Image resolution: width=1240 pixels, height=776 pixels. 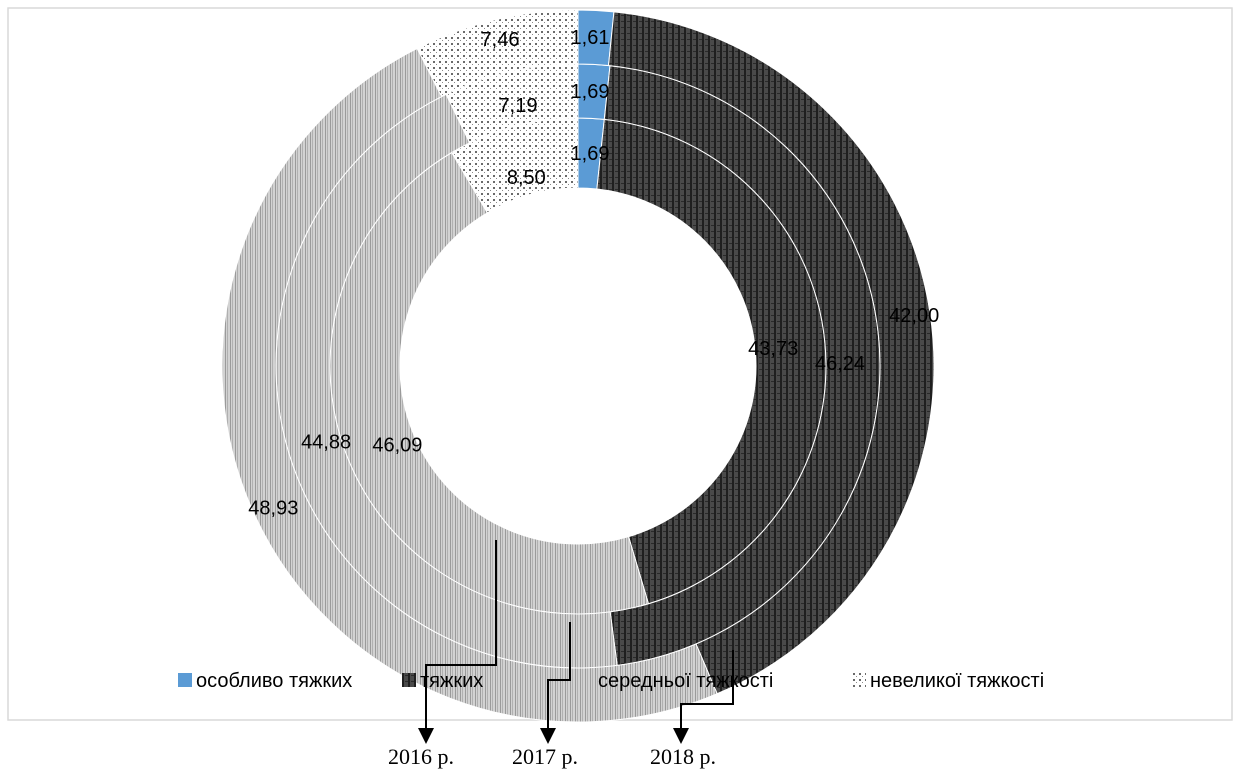 What do you see at coordinates (590, 38) in the screenshot?
I see `data-label-2-0: 1,61` at bounding box center [590, 38].